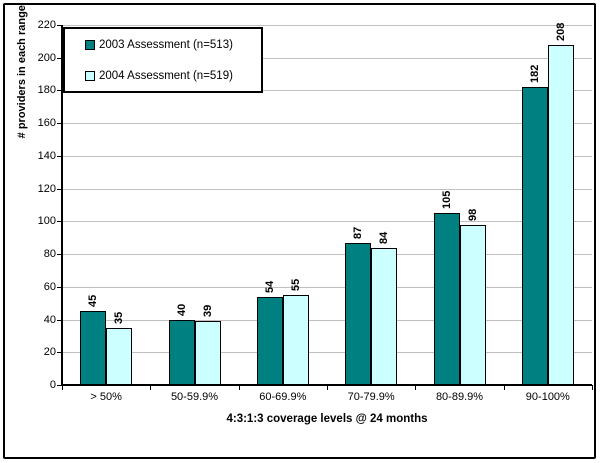  I want to click on legend-label-2003: 2003 Assessment (n=513), so click(166, 44).